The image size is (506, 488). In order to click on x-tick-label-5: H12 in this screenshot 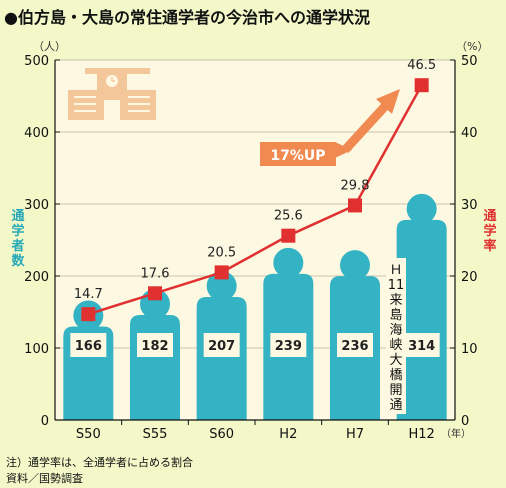, I will do `click(422, 434)`.